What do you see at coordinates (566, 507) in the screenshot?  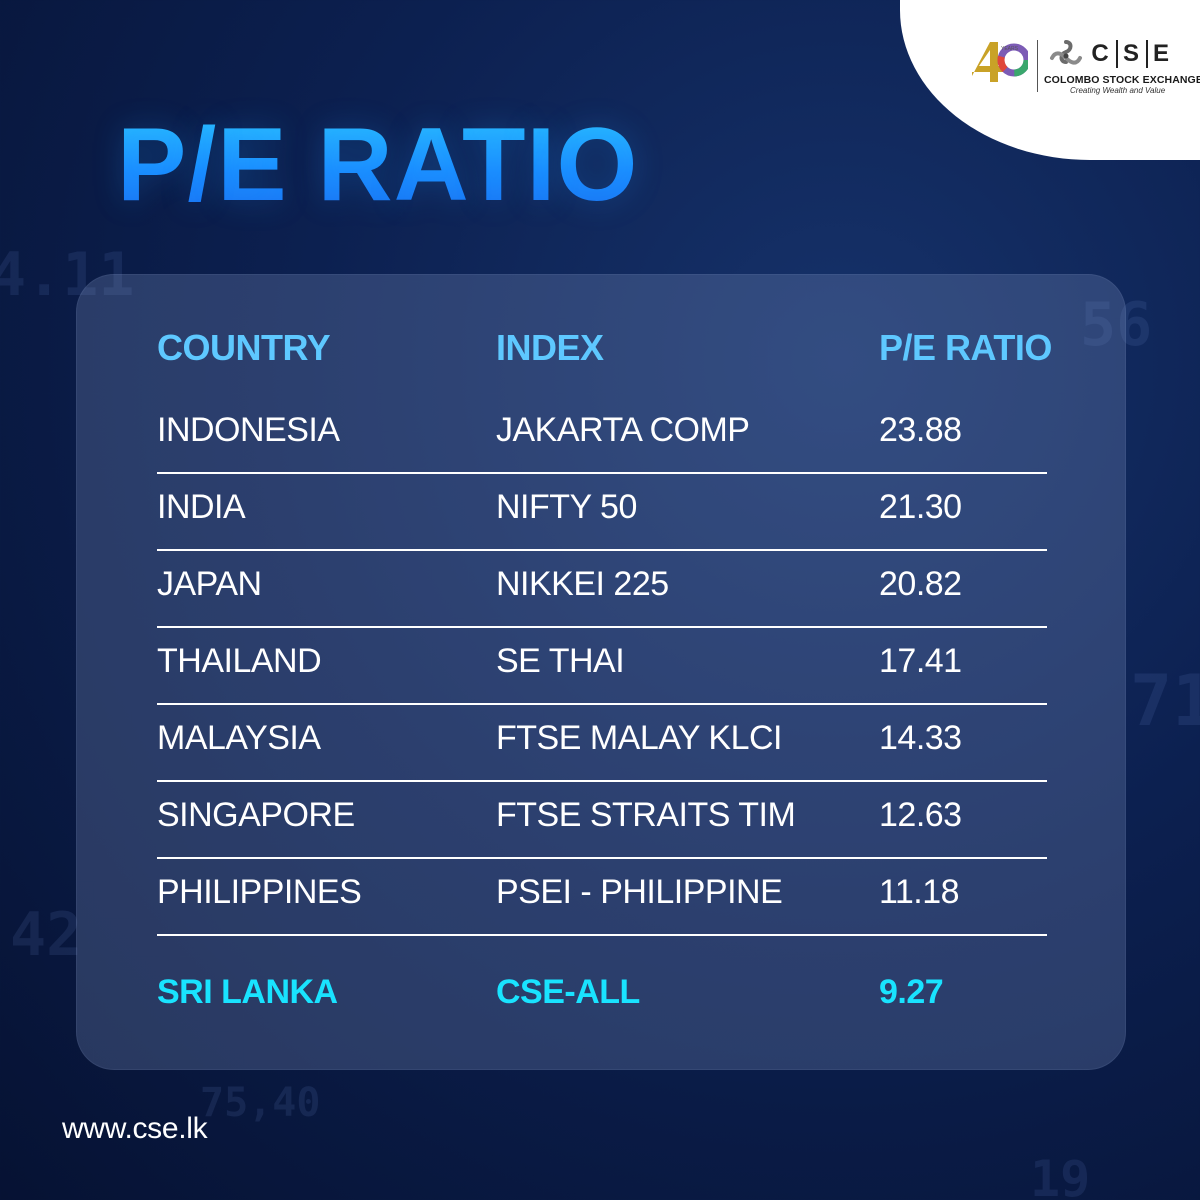 I see `cell-index: NIFTY 50` at bounding box center [566, 507].